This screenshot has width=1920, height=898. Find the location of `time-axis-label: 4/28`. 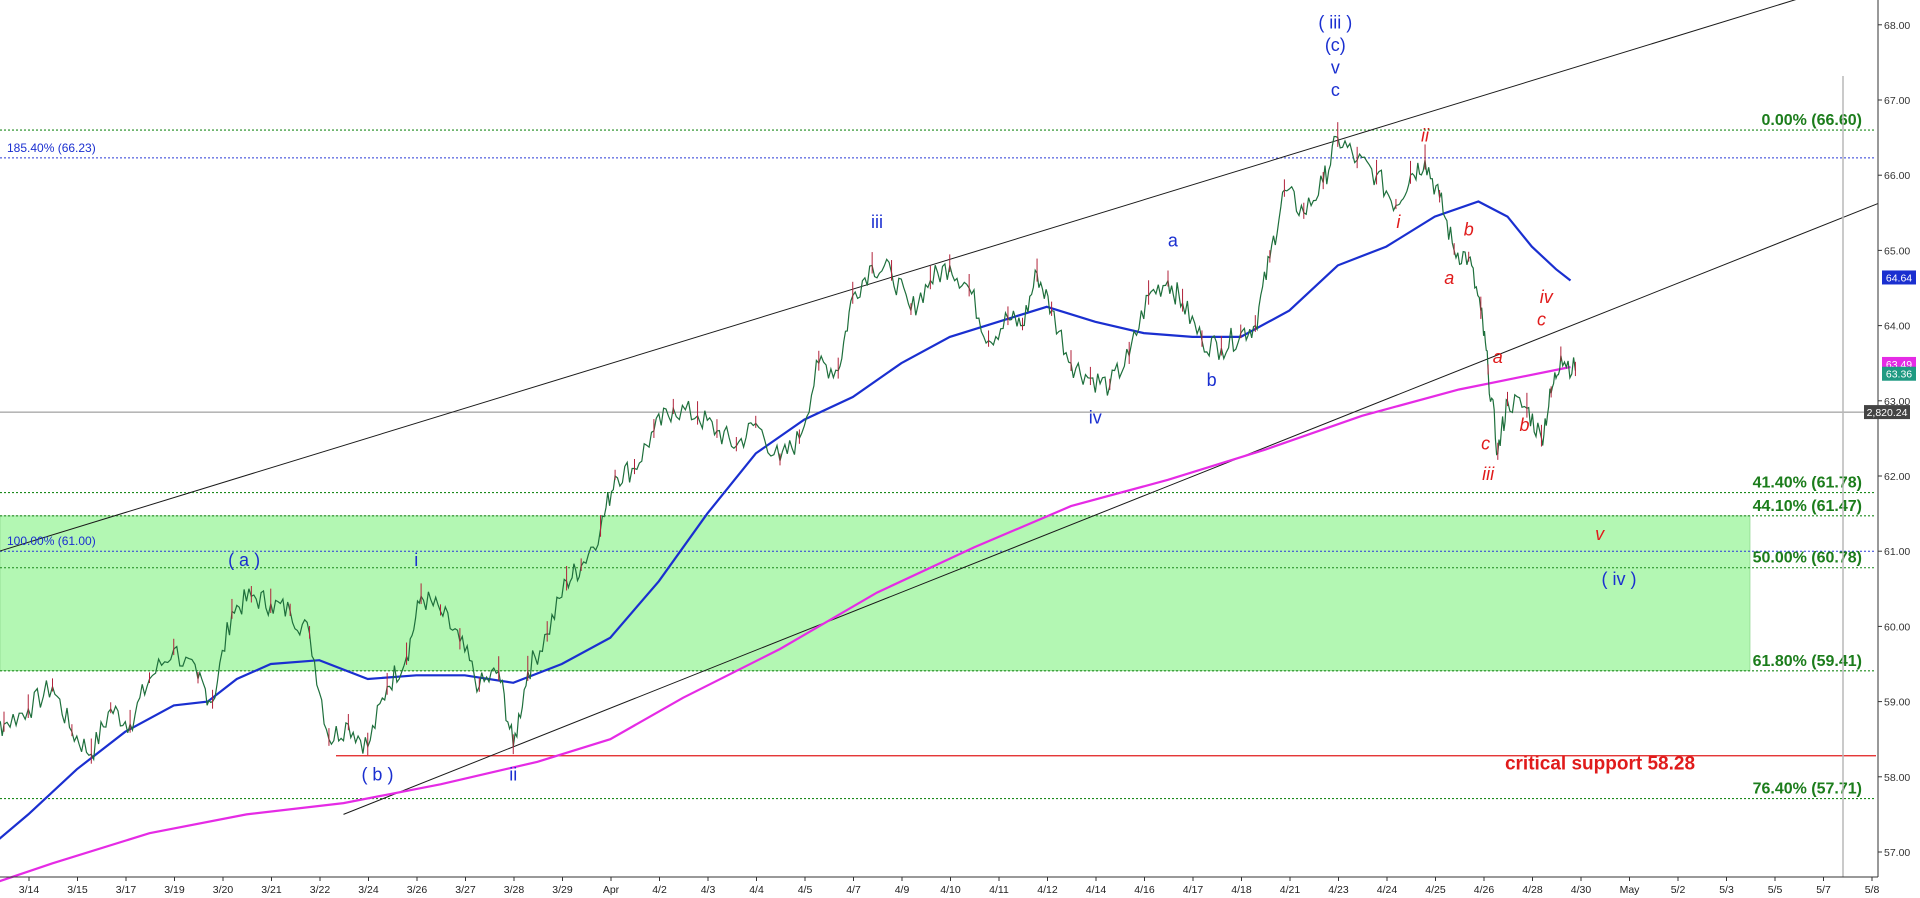

time-axis-label: 4/28 is located at coordinates (1532, 890).